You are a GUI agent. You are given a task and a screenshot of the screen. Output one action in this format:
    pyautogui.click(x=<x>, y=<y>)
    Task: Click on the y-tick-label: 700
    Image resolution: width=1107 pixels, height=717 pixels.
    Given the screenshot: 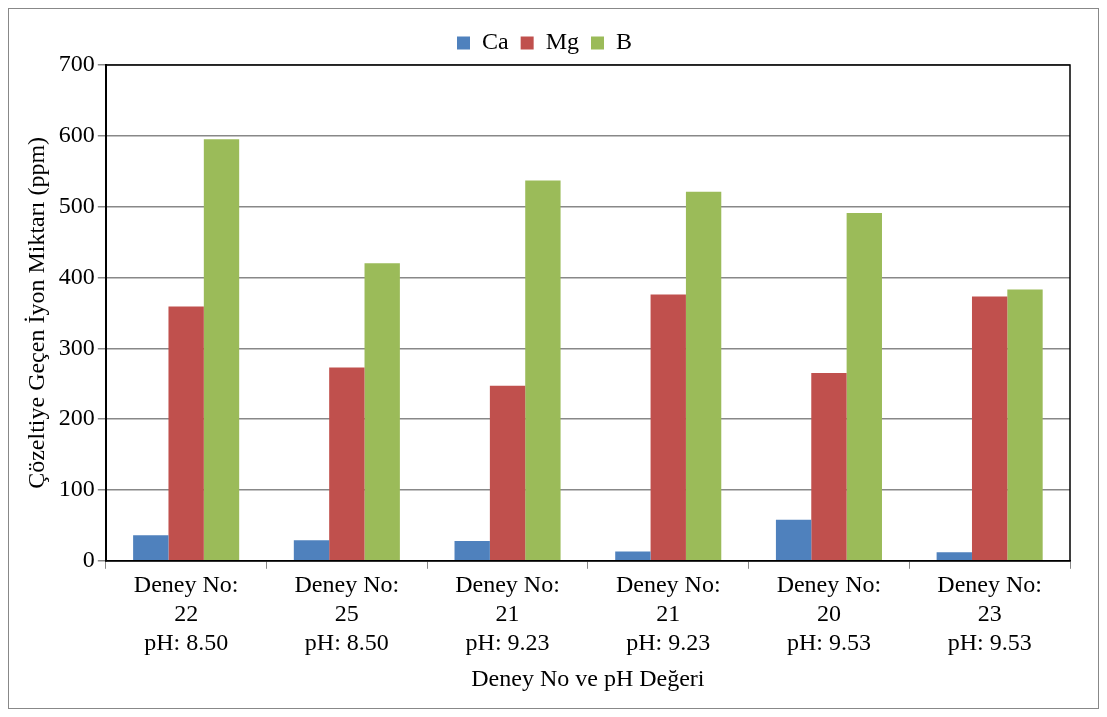 What is the action you would take?
    pyautogui.click(x=76, y=63)
    